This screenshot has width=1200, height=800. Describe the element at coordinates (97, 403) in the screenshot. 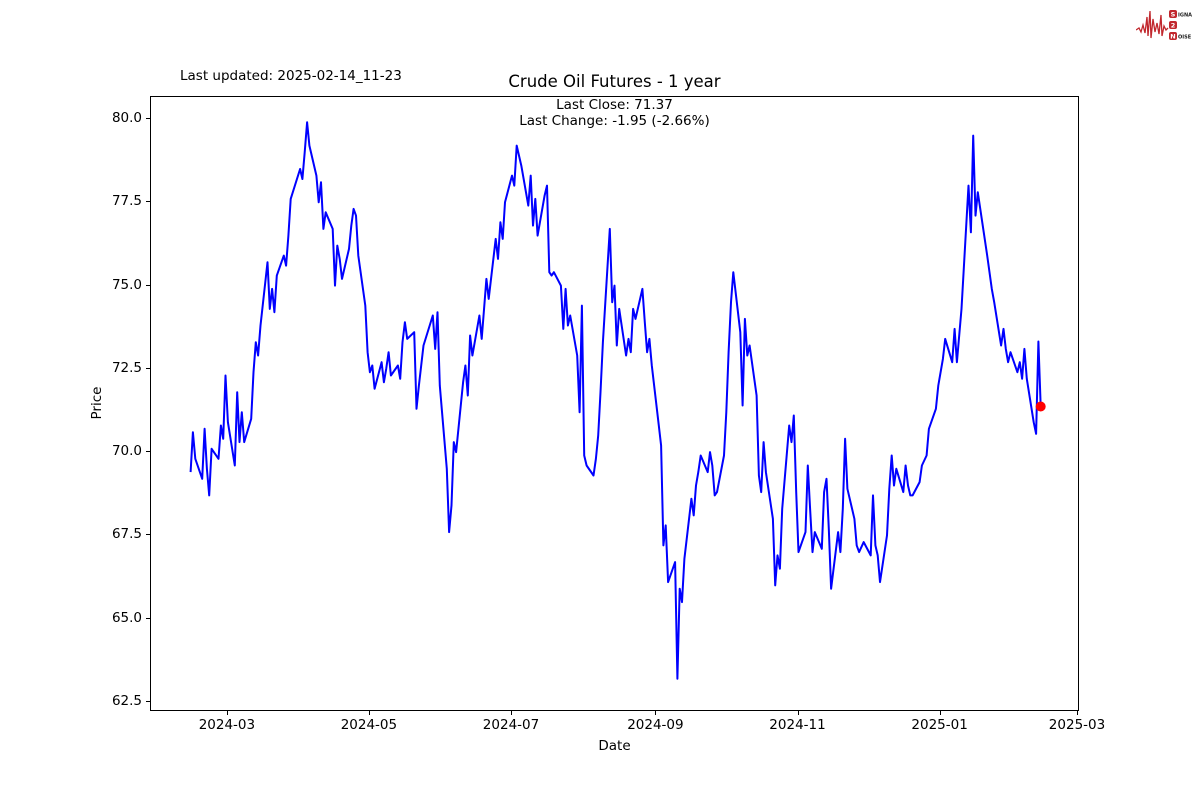

I see `y-axis-label: Price` at that location.